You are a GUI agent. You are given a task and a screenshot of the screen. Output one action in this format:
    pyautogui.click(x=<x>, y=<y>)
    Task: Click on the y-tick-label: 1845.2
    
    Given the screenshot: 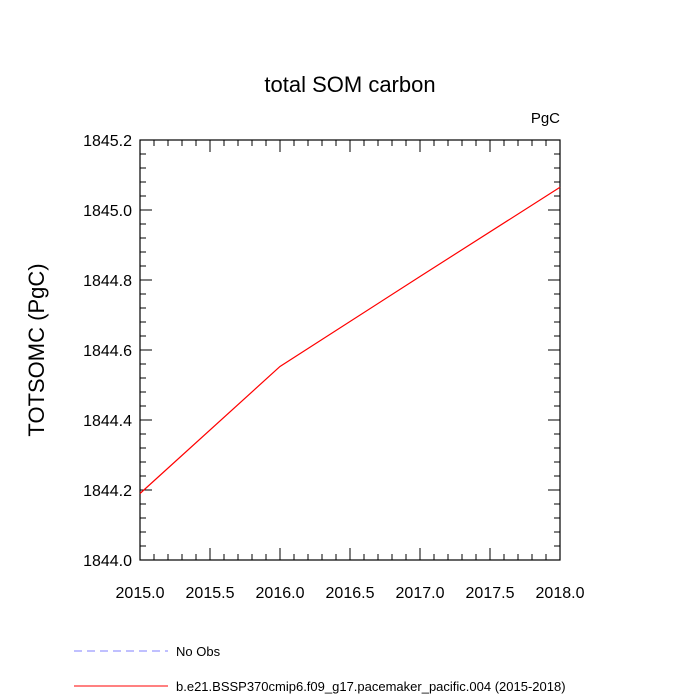 What is the action you would take?
    pyautogui.click(x=107, y=141)
    